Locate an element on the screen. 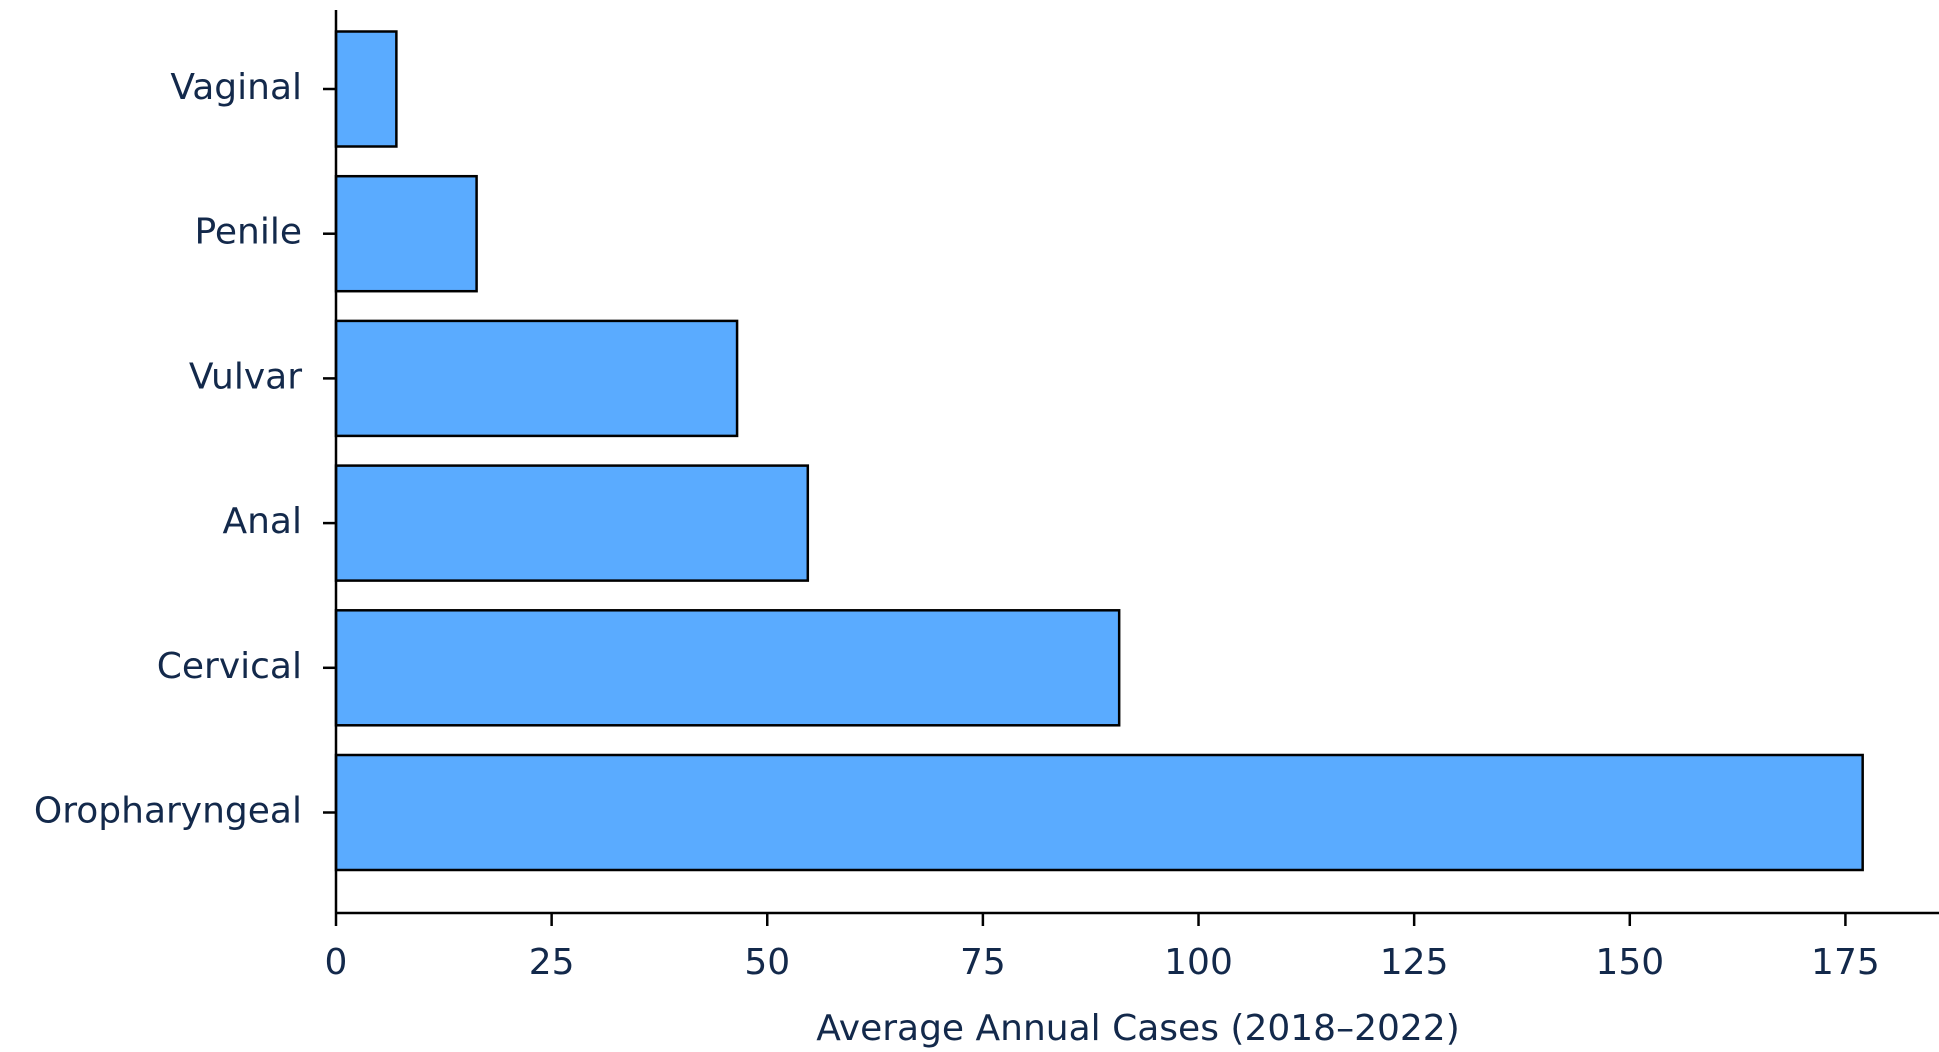 The image size is (1939, 1052). x-axis-label: Average Annual Cases (2018–2022) is located at coordinates (1137, 1028).